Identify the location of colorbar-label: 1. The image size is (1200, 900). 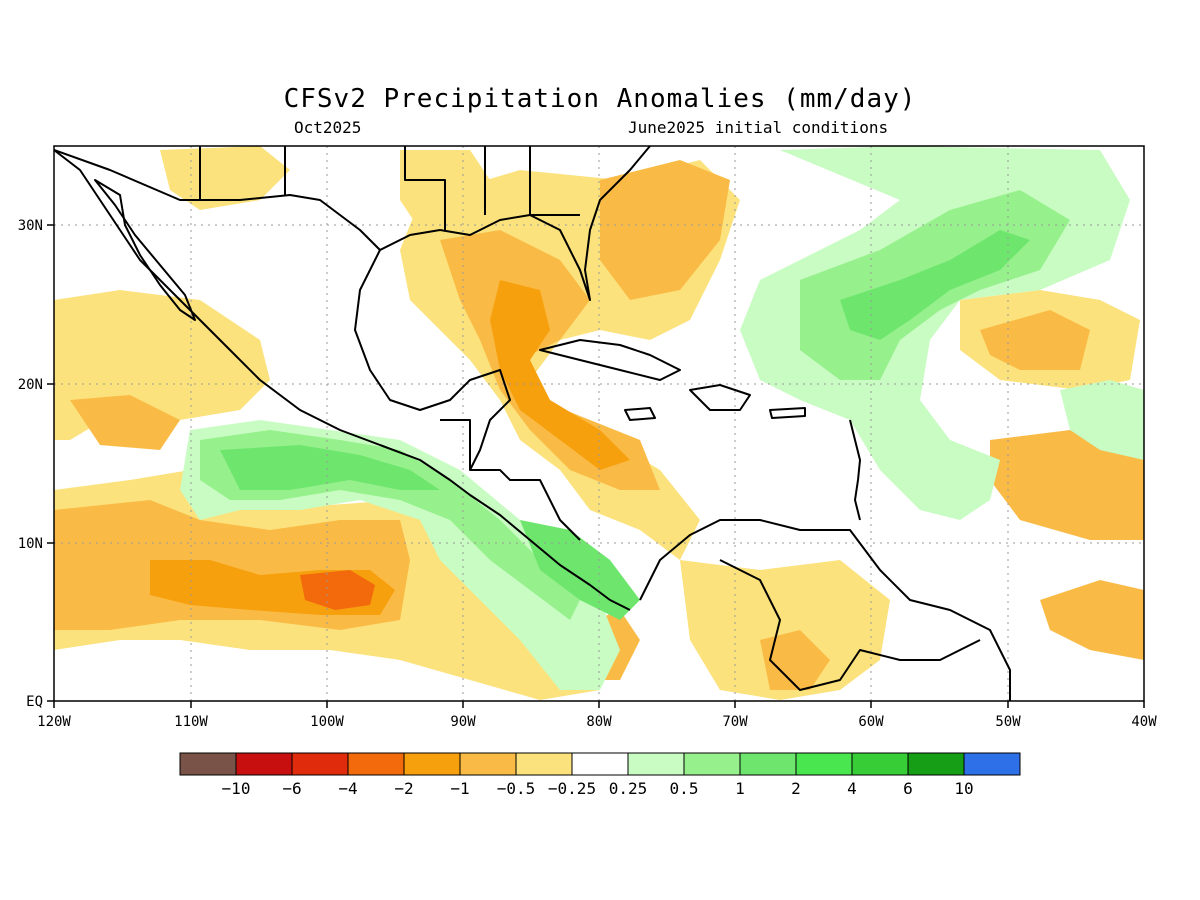
(740, 788).